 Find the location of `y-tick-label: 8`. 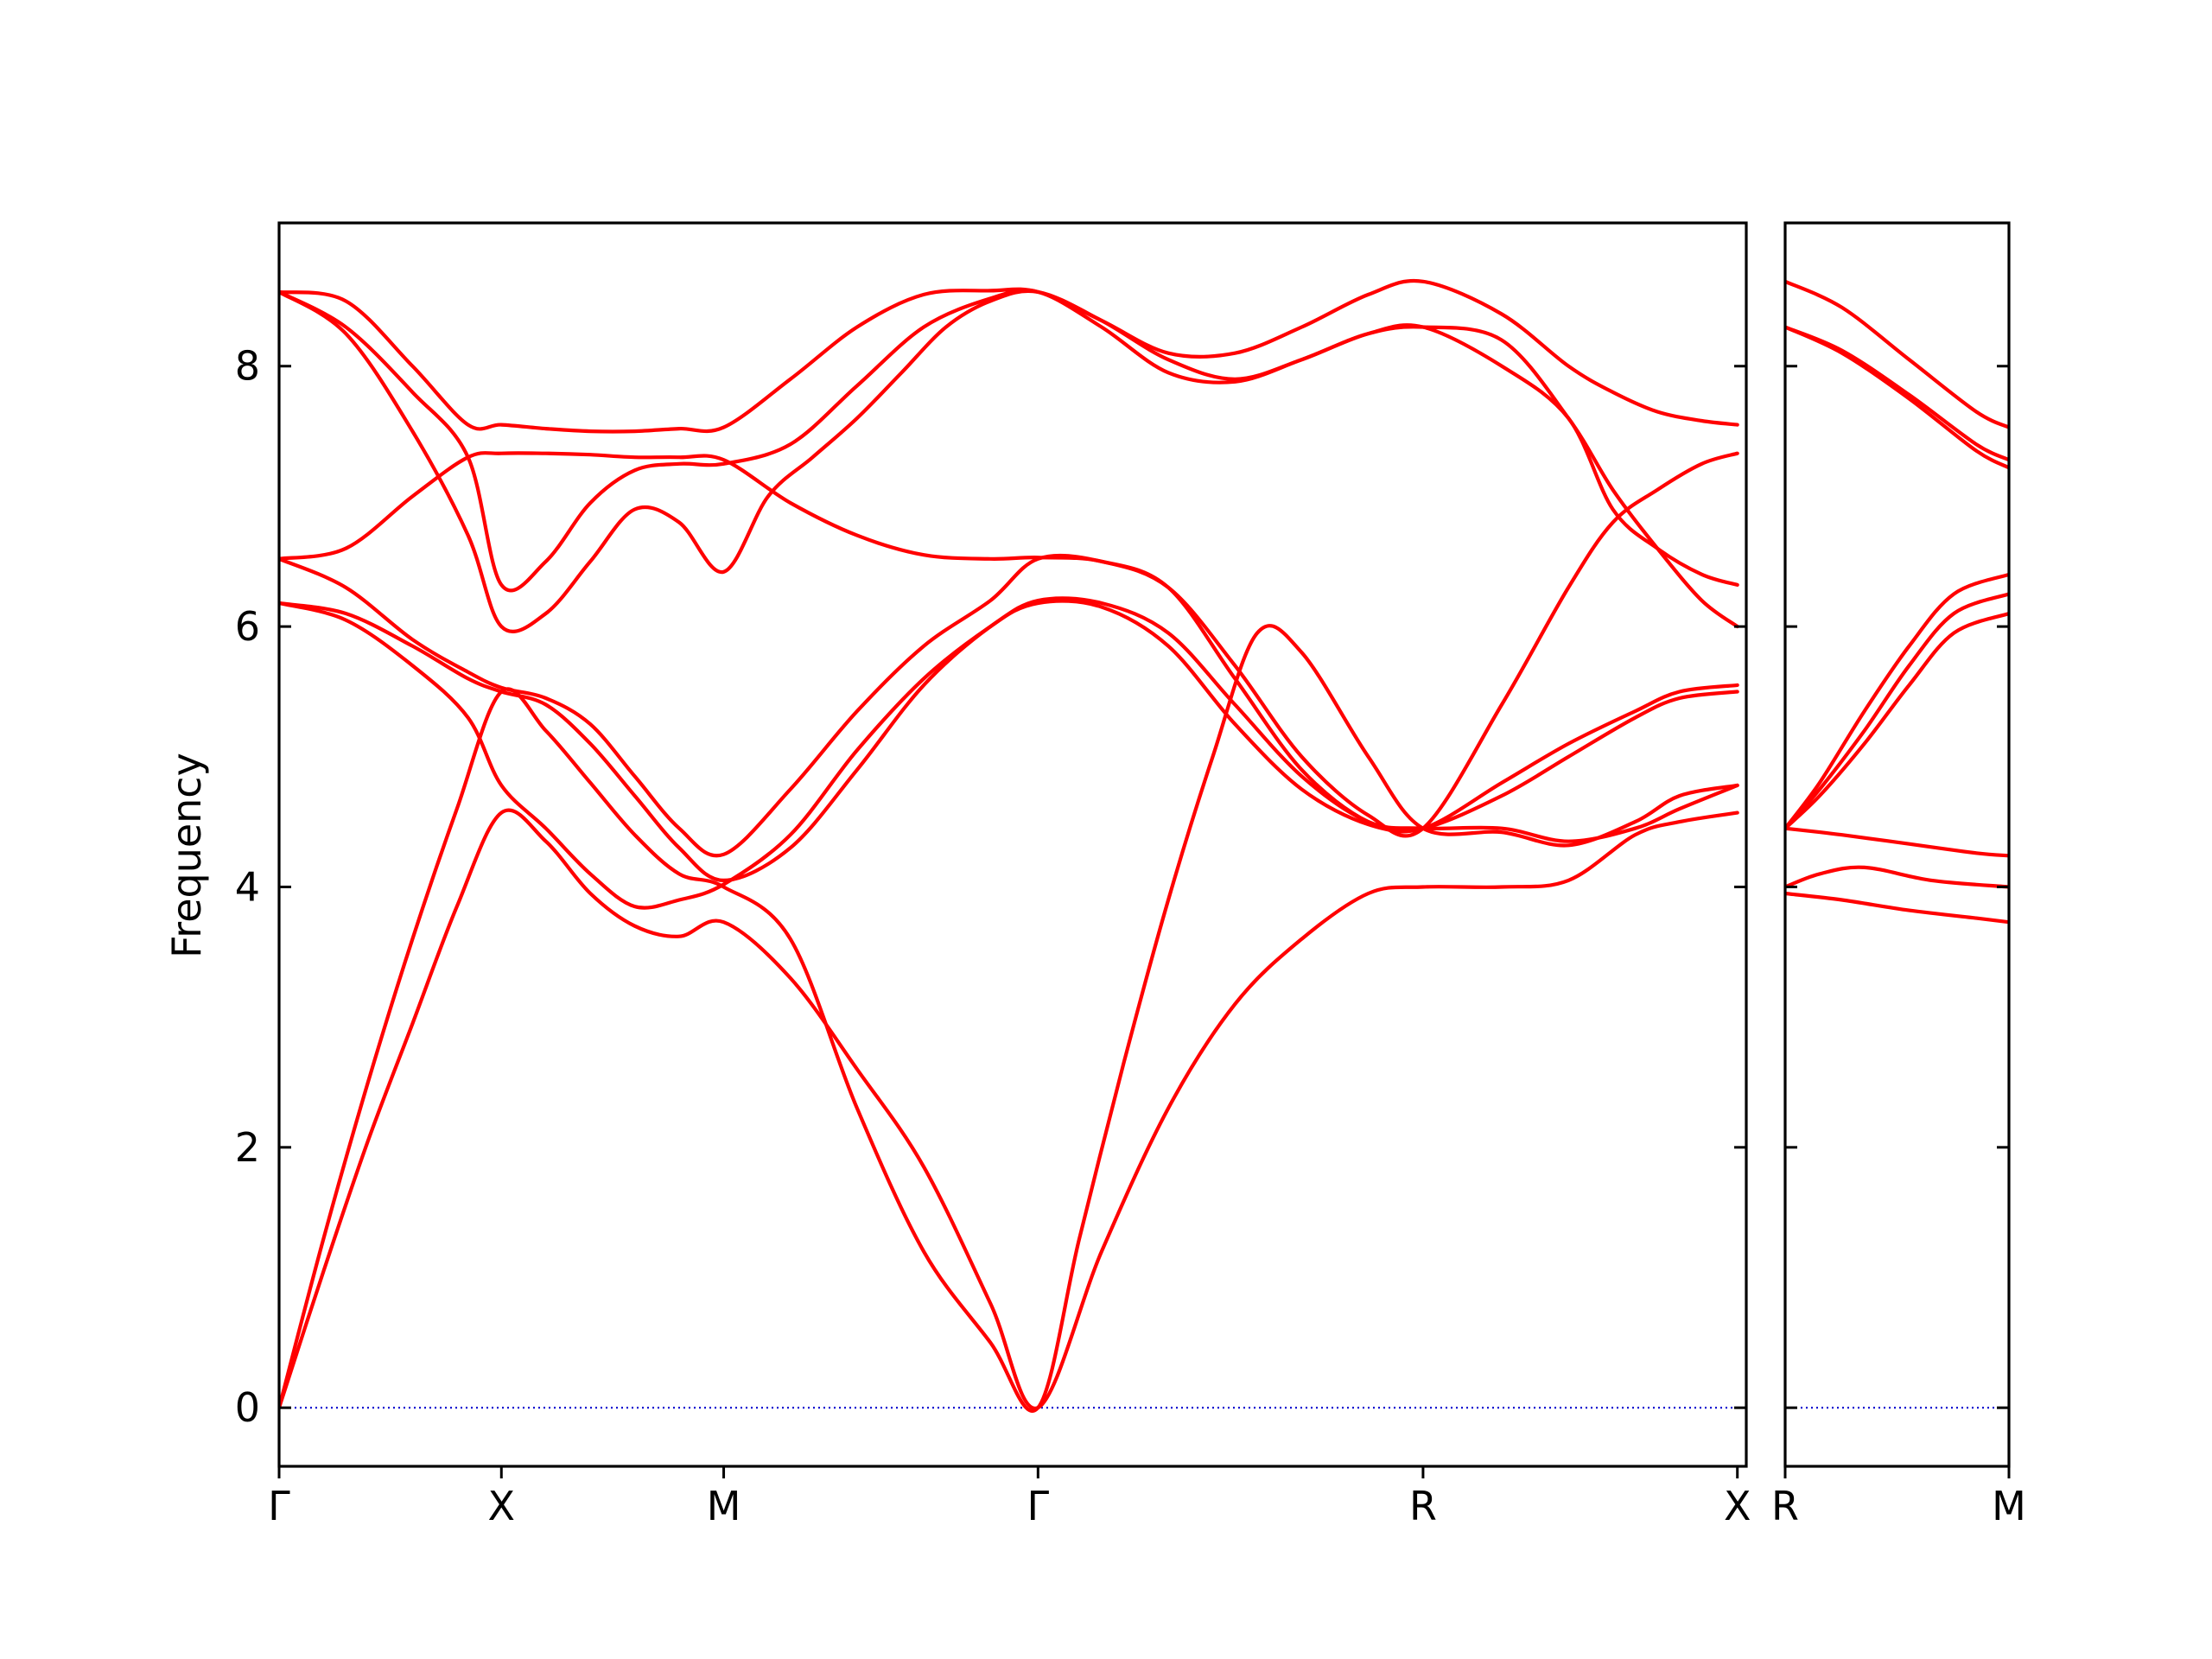

y-tick-label: 8 is located at coordinates (247, 366).